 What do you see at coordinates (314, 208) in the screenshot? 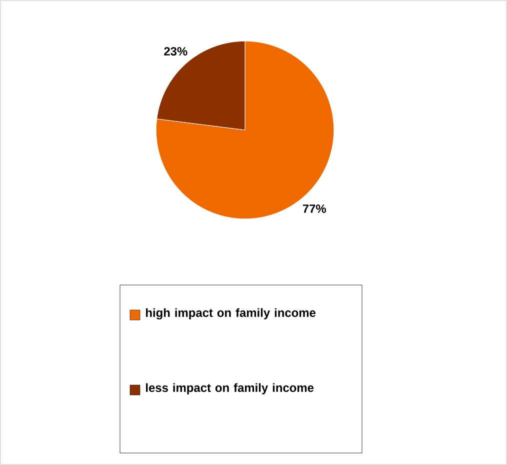
I see `data-label: 77%` at bounding box center [314, 208].